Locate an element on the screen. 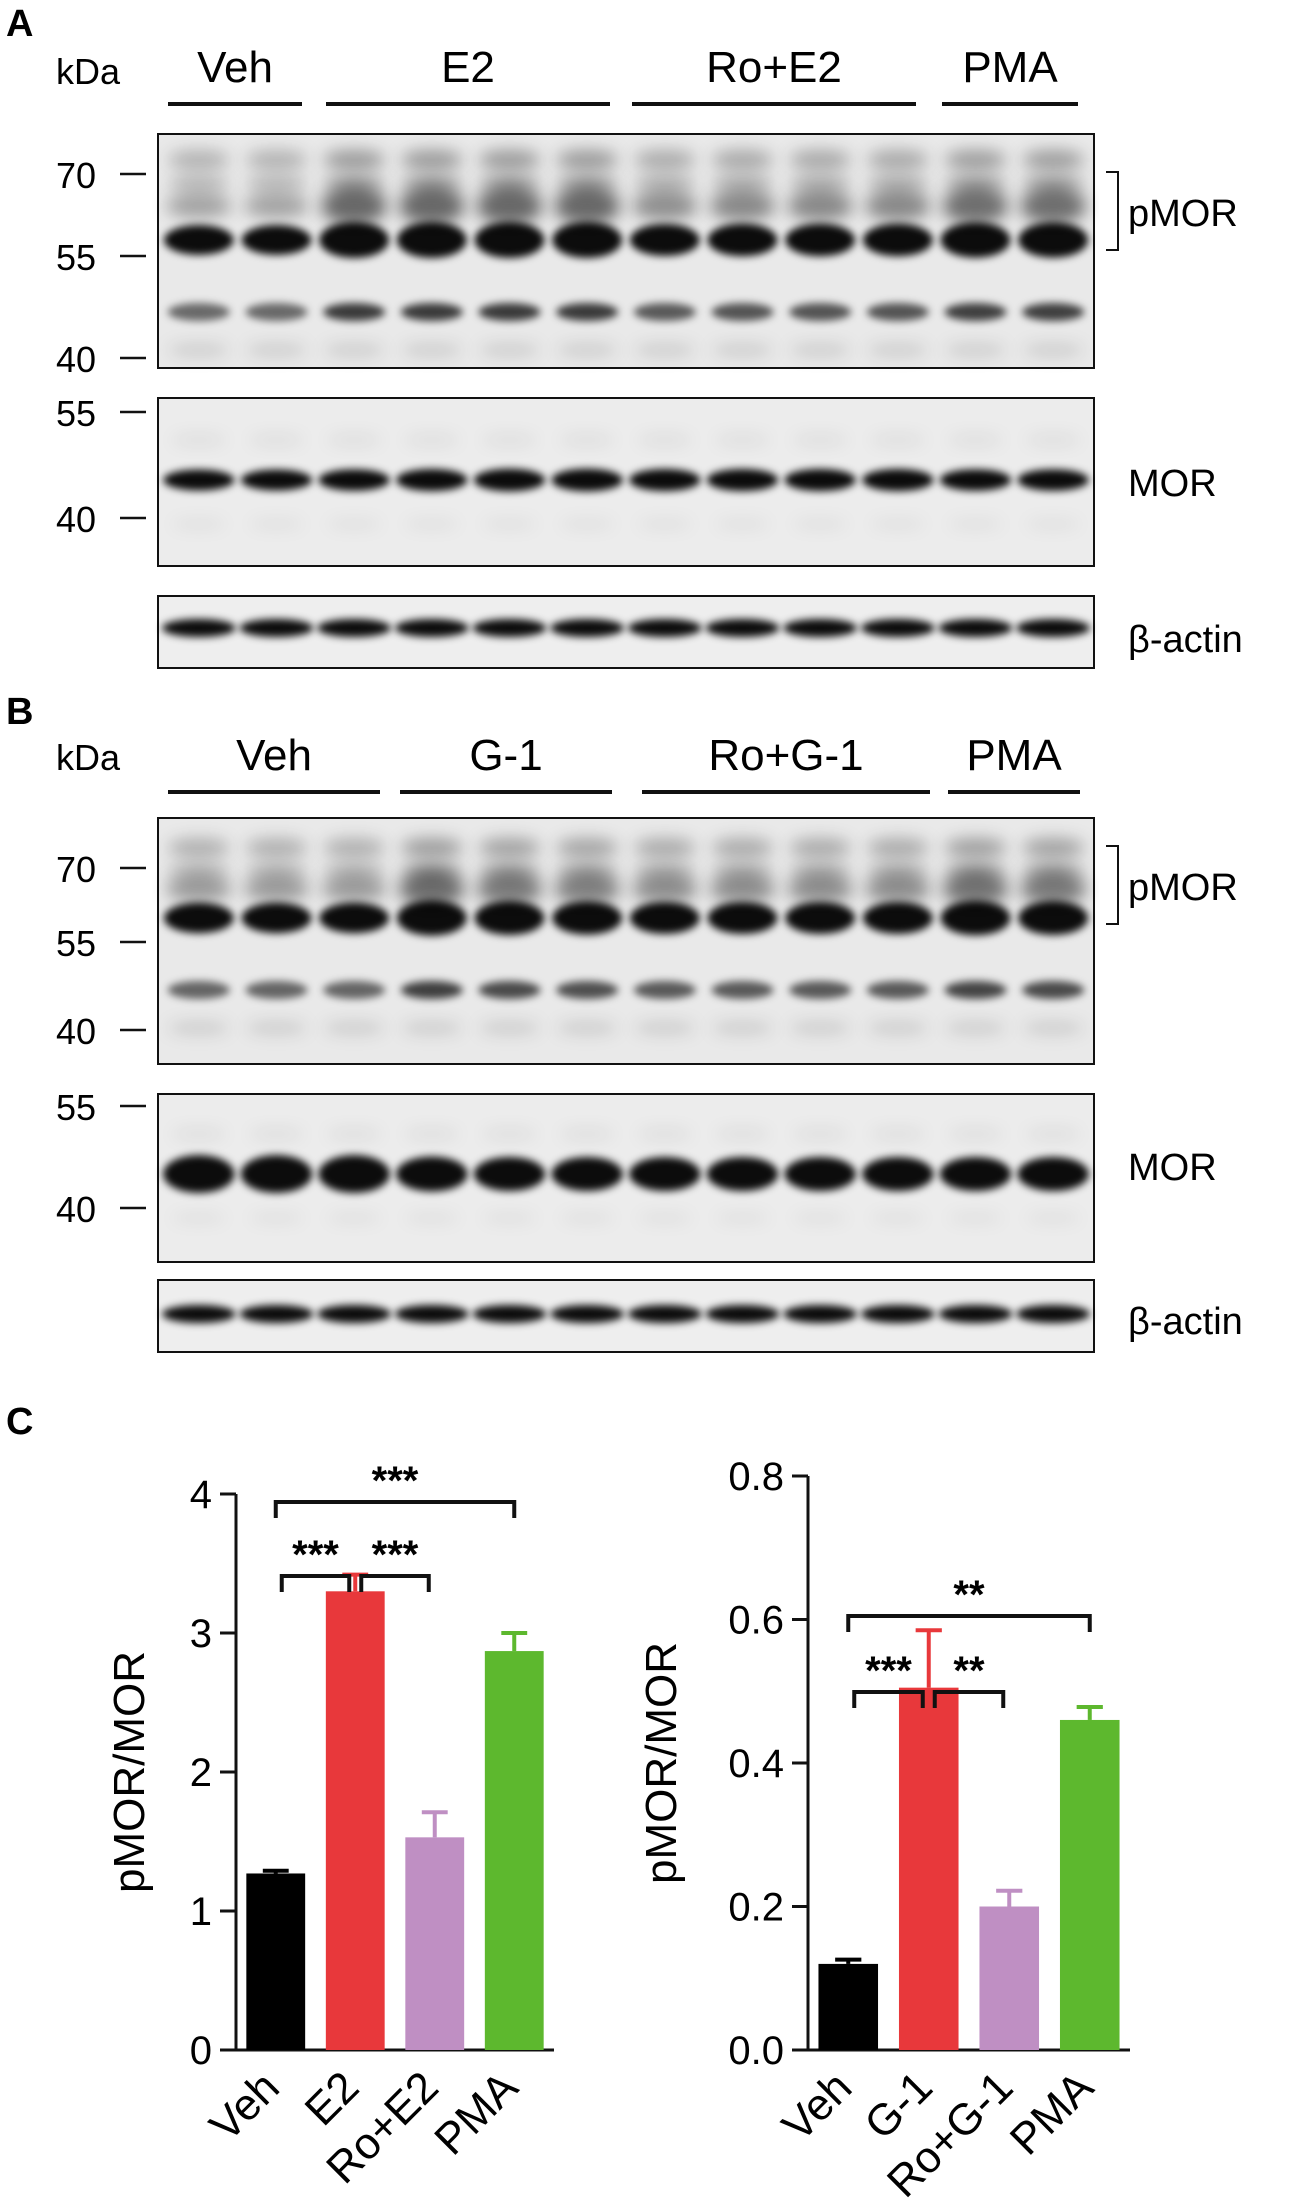 The width and height of the screenshot is (1292, 2210). significance-label: ** is located at coordinates (969, 1671).